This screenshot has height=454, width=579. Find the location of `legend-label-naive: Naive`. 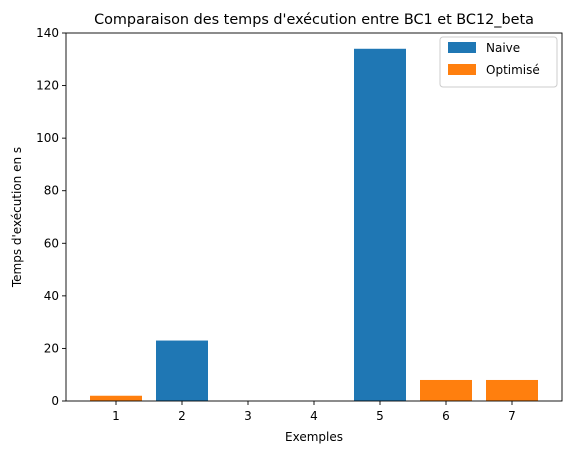

legend-label-naive: Naive is located at coordinates (503, 48).